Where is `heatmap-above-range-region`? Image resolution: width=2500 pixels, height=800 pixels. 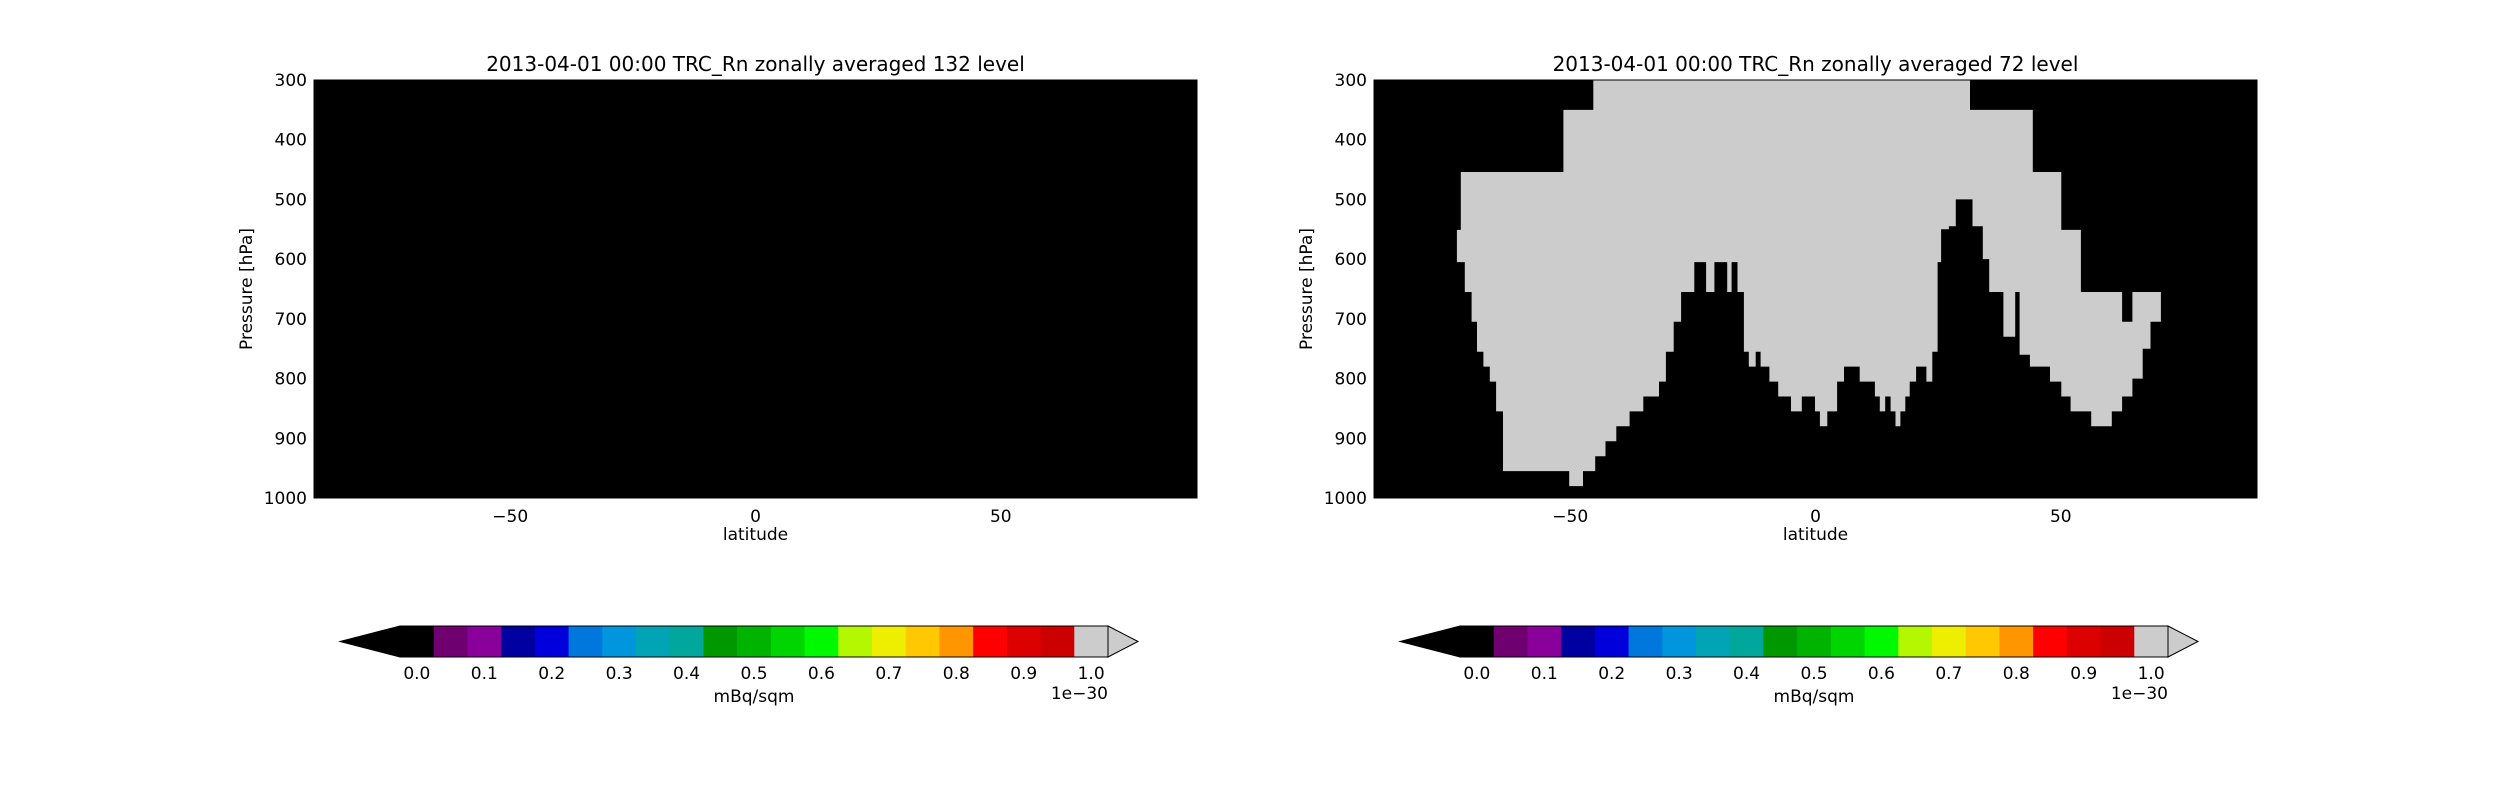
heatmap-above-range-region is located at coordinates (1805, 283).